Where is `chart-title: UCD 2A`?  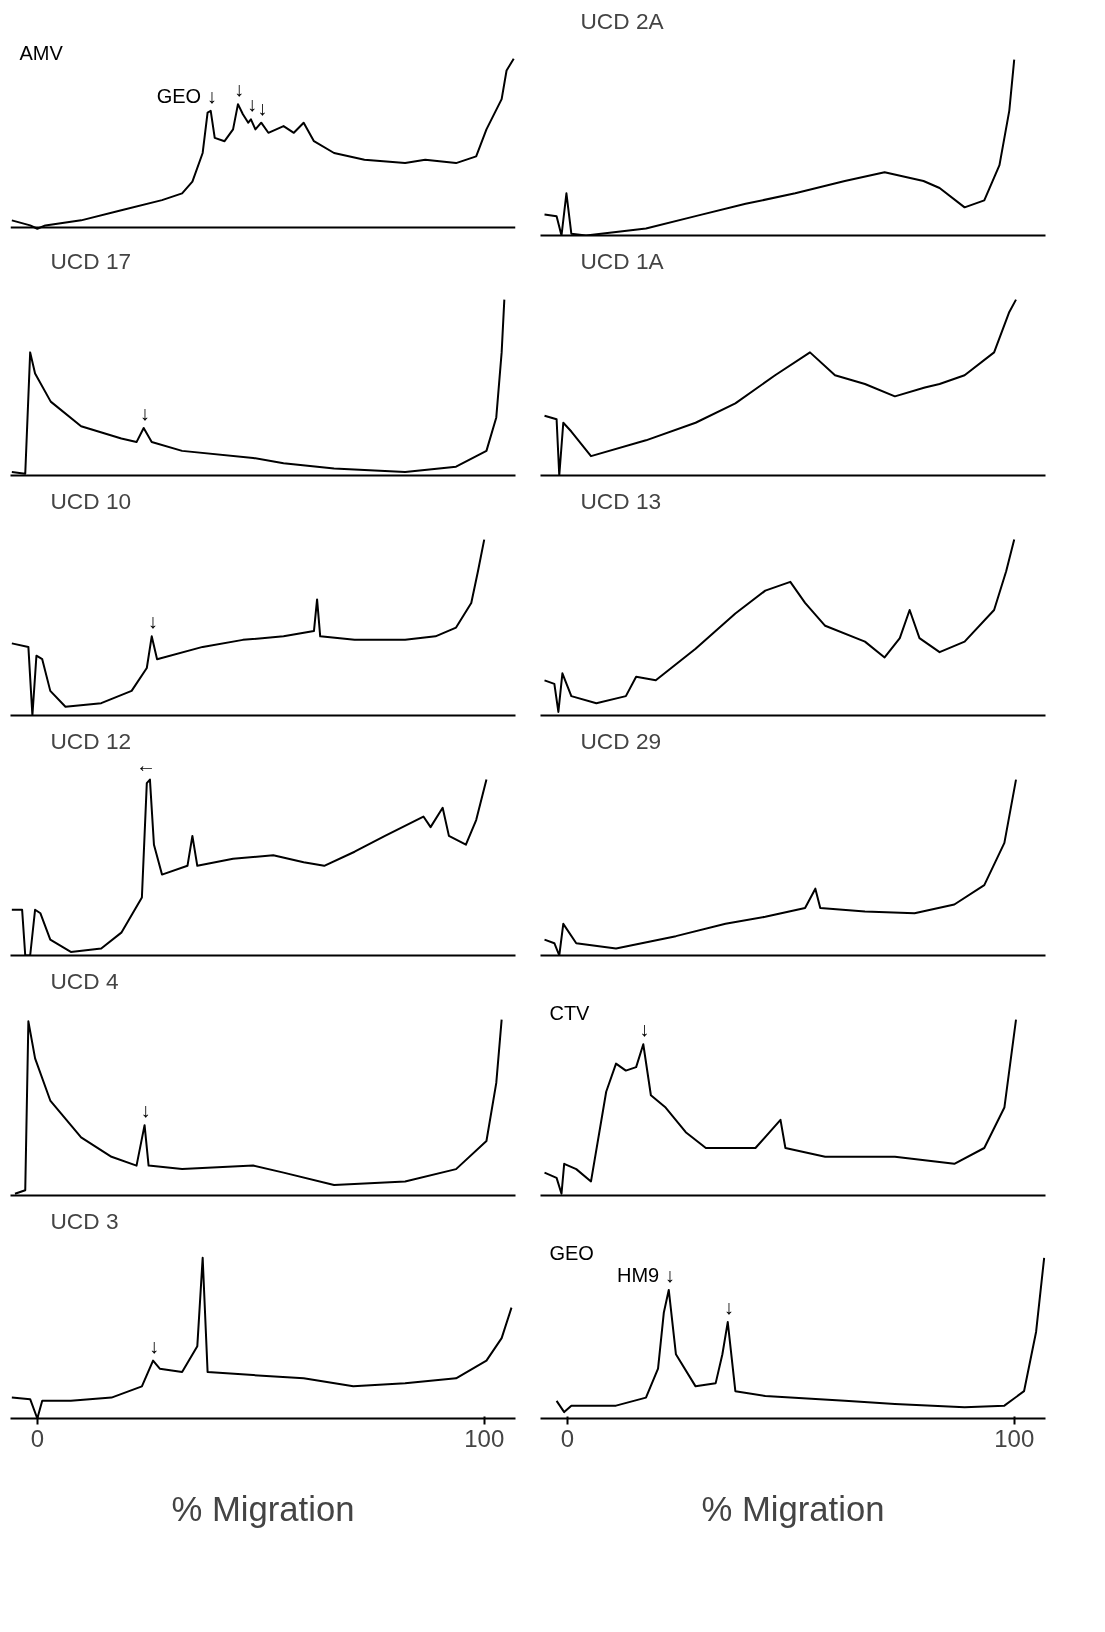 chart-title: UCD 2A is located at coordinates (622, 20).